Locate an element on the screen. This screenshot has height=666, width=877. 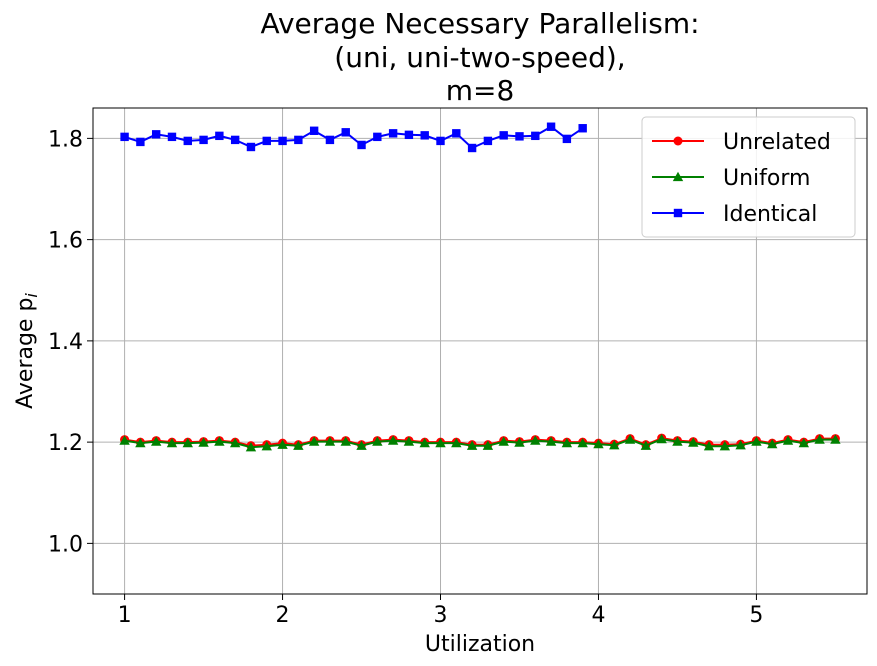
x-tick-label: 3 is located at coordinates (441, 615).